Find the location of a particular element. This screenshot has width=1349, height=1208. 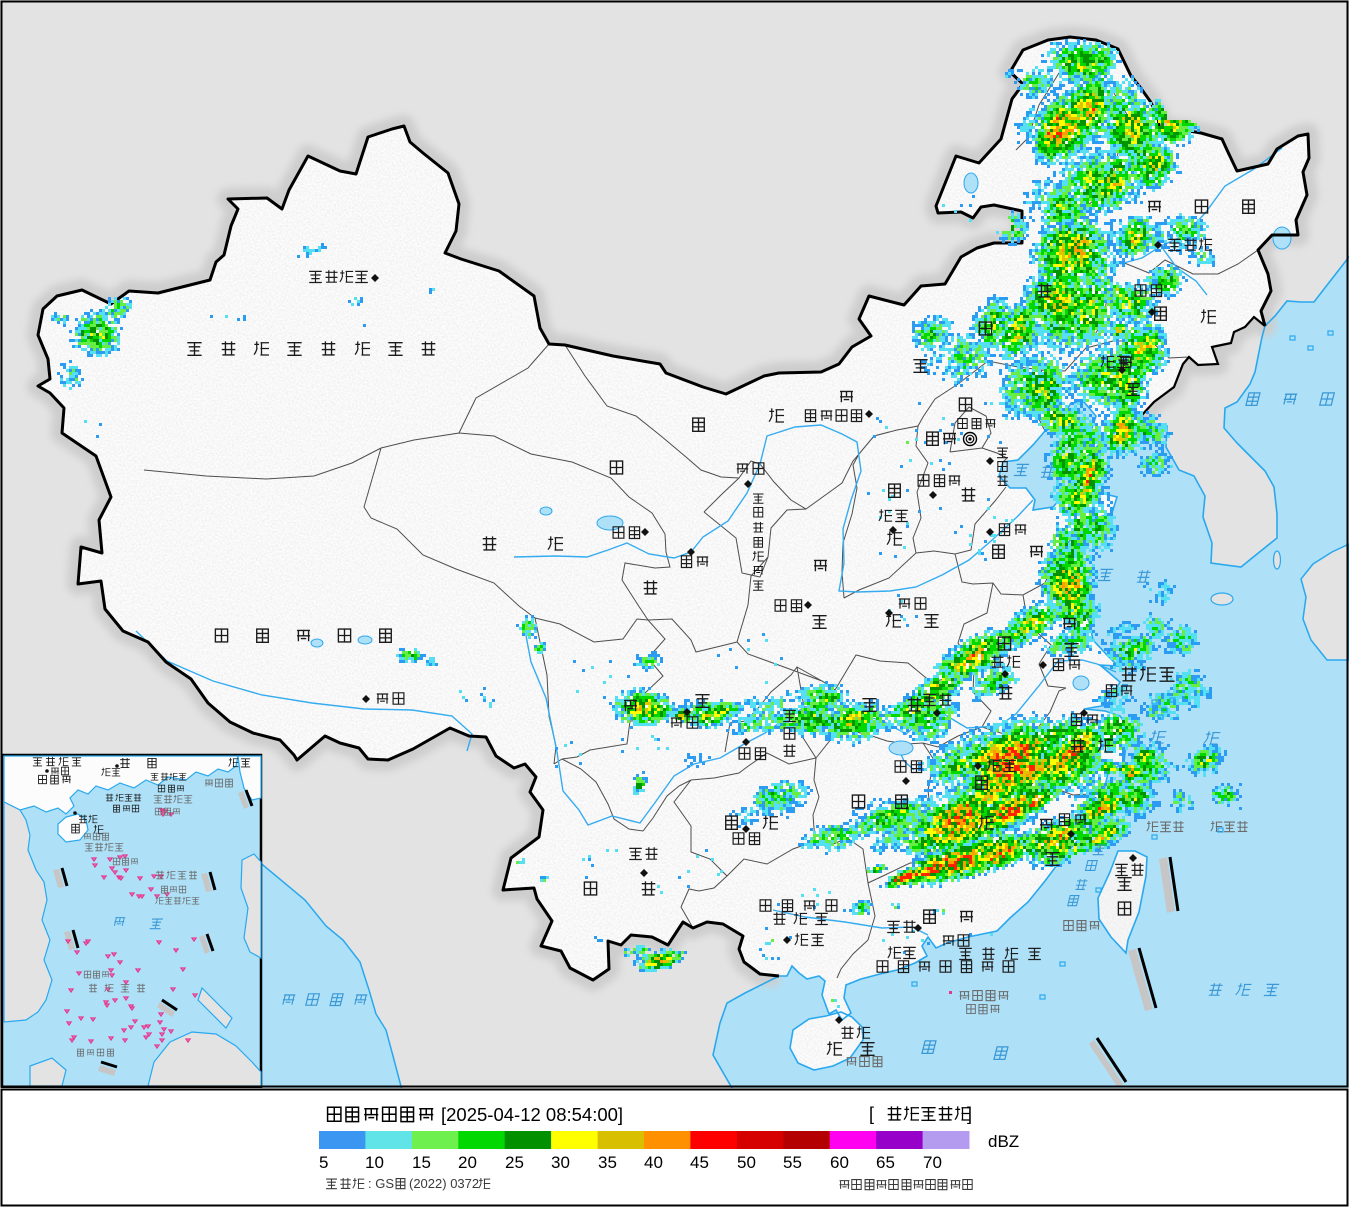

svg-text: dBZ is located at coordinates (1003, 1141).